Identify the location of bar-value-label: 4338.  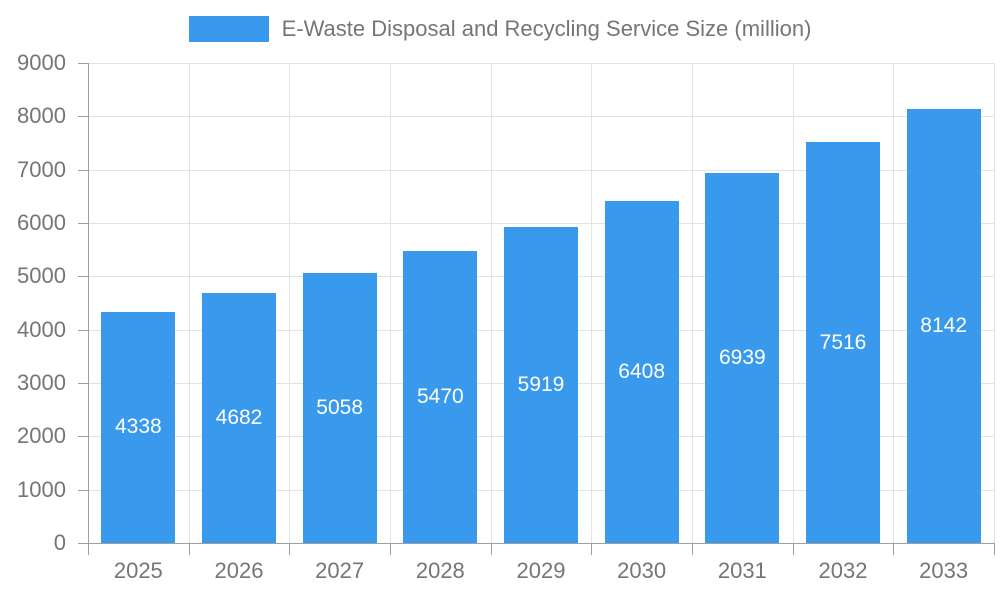
(138, 427).